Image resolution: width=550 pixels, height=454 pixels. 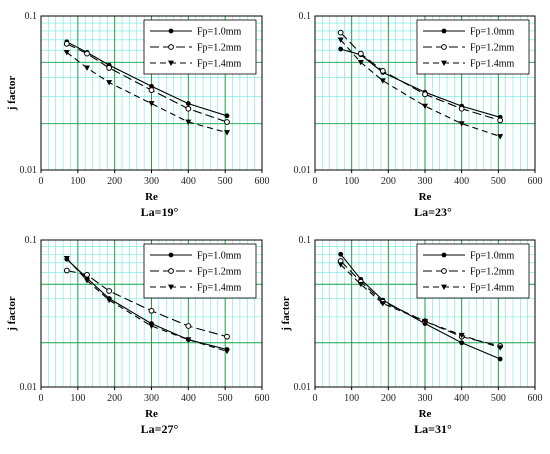 What do you see at coordinates (160, 212) in the screenshot?
I see `panel-title: La=19°` at bounding box center [160, 212].